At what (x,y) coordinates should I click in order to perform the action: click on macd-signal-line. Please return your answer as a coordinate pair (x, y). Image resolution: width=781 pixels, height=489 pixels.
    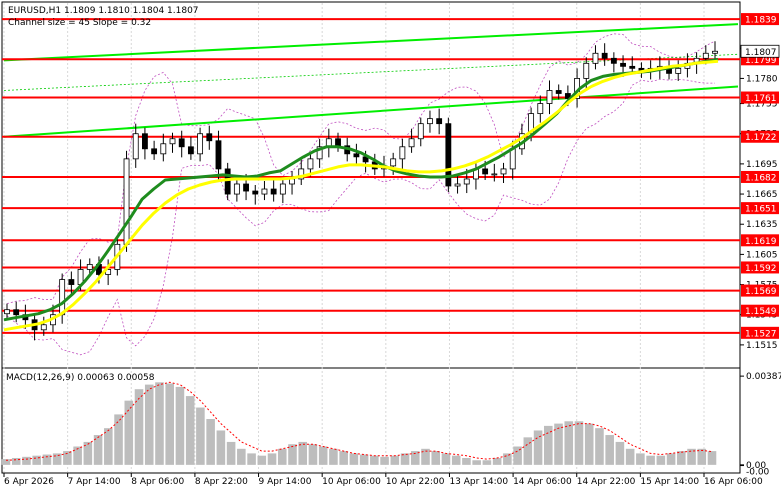
    Looking at the image, I should click on (359, 421).